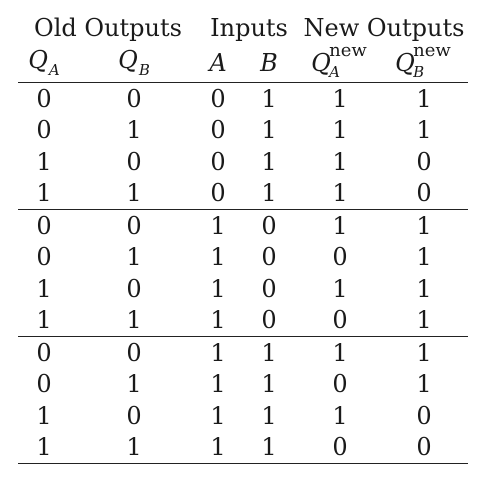 This screenshot has height=482, width=493. Describe the element at coordinates (243, 448) in the screenshot. I see `table-row: 1 1 1 1 0 0` at that location.